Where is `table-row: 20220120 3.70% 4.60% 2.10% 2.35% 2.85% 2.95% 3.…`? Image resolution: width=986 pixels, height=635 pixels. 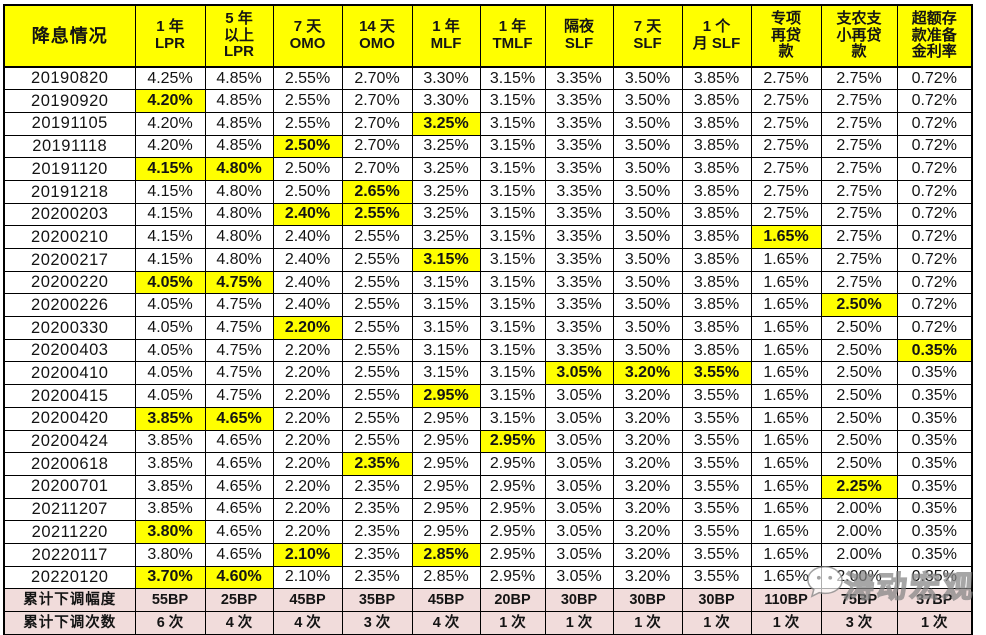 table-row: 20220120 3.70% 4.60% 2.10% 2.35% 2.85% 2.95% 3.… is located at coordinates (488, 577).